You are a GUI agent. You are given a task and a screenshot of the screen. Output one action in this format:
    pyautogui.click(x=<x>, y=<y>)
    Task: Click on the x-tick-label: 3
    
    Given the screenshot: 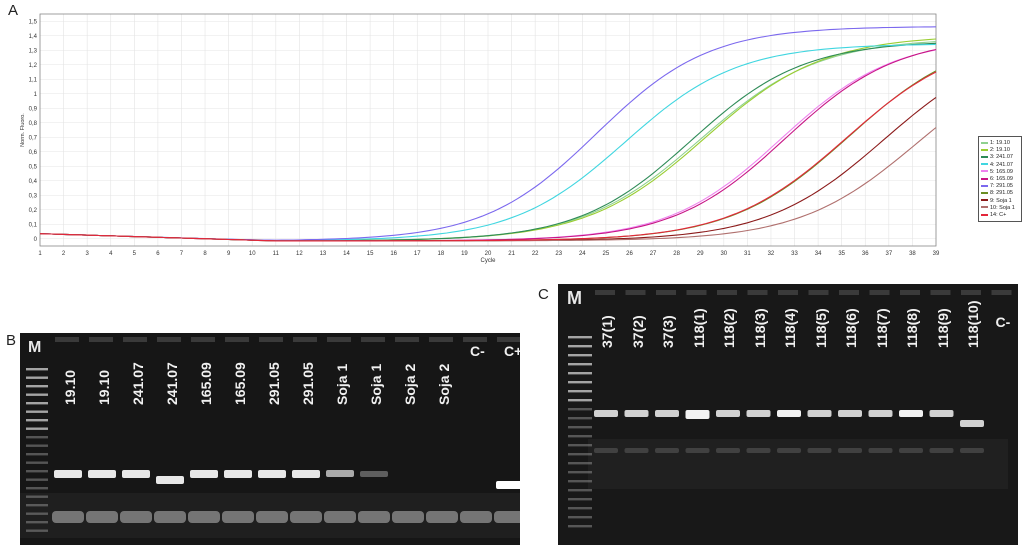 What is the action you would take?
    pyautogui.click(x=87, y=254)
    